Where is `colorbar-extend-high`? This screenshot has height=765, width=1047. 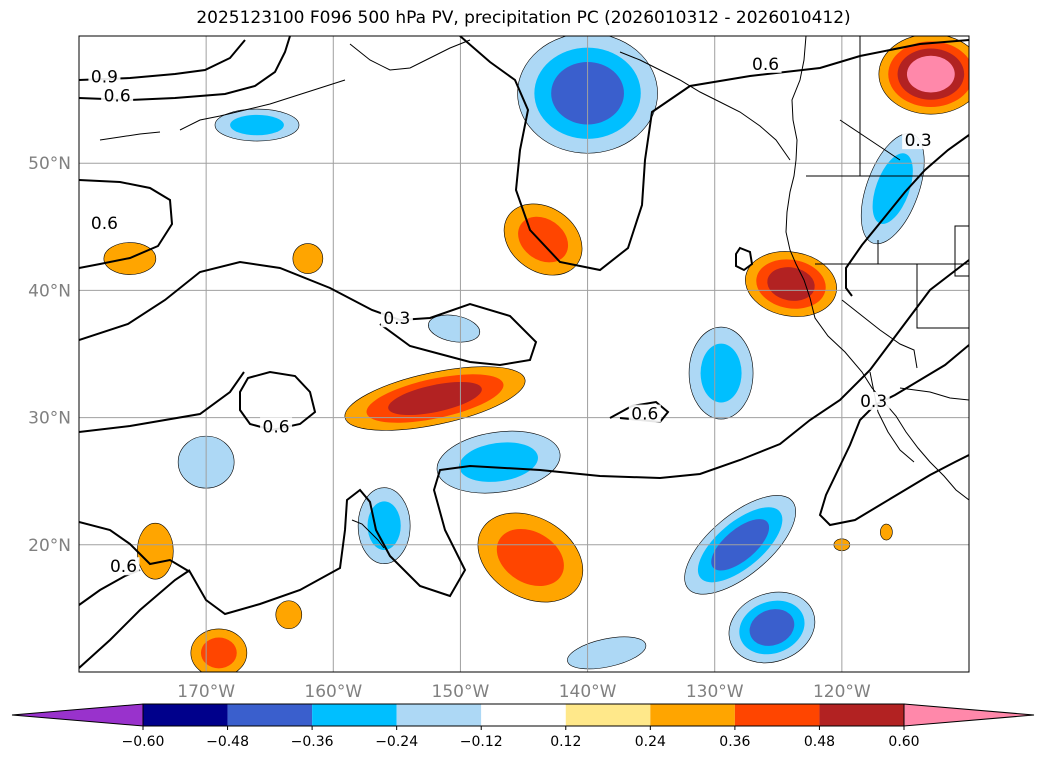 colorbar-extend-high is located at coordinates (969, 715).